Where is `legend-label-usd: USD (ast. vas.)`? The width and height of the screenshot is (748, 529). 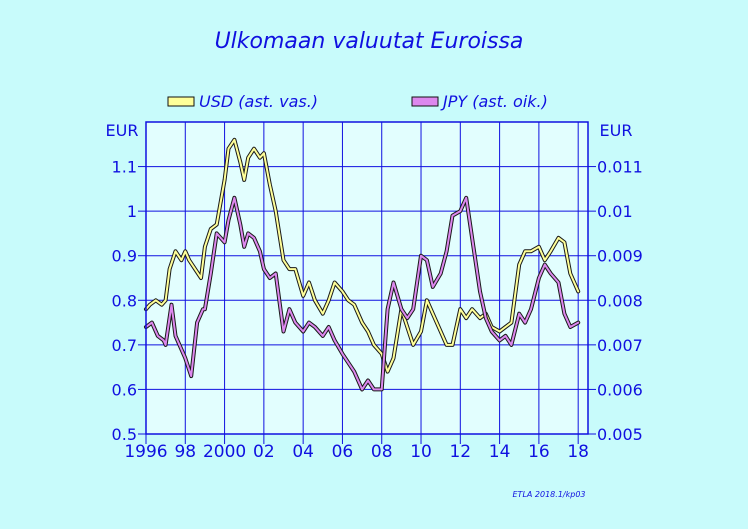
legend-label-usd: USD (ast. vas.) is located at coordinates (258, 101).